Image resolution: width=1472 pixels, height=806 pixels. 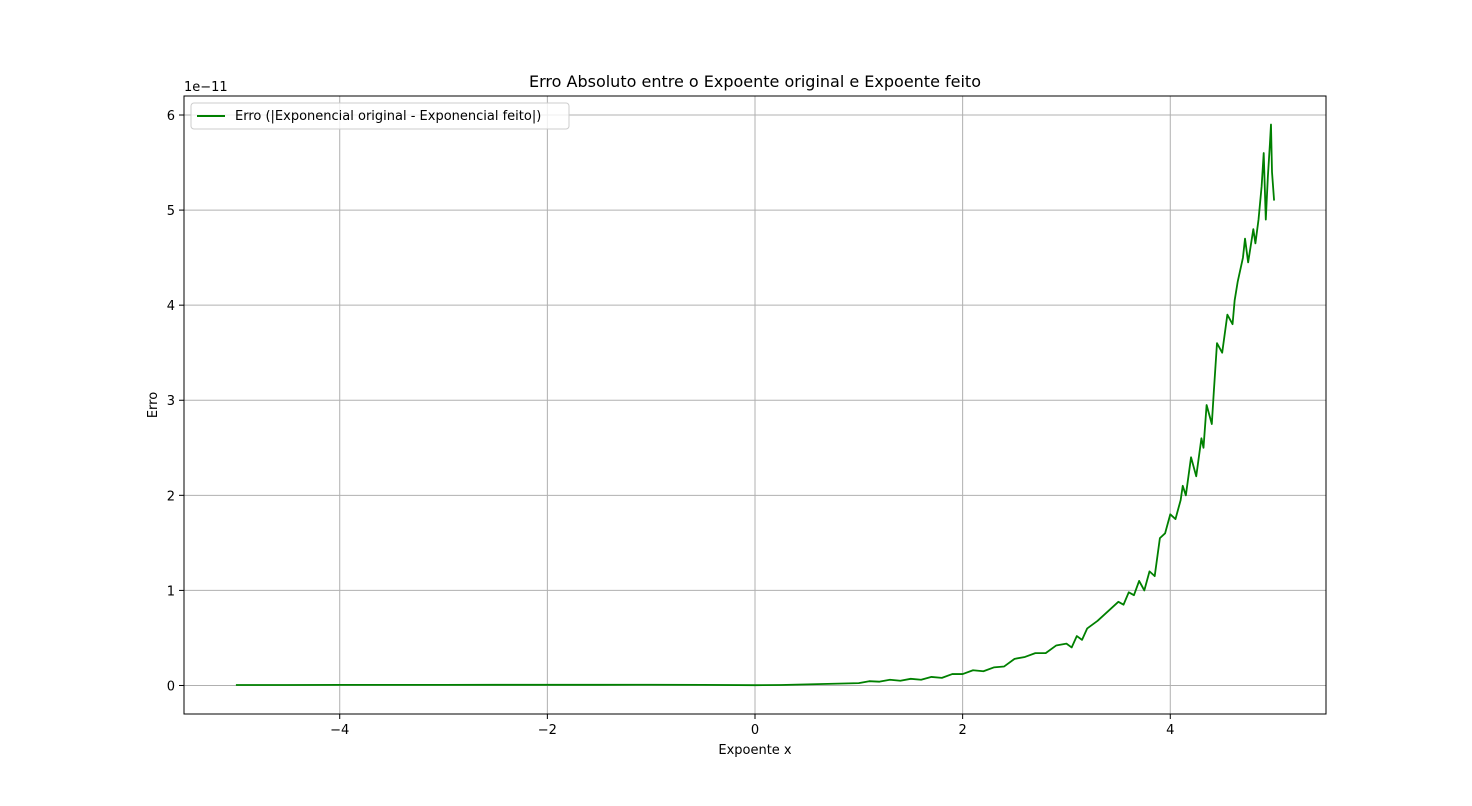 I want to click on y-tick-label: 1, so click(x=171, y=591).